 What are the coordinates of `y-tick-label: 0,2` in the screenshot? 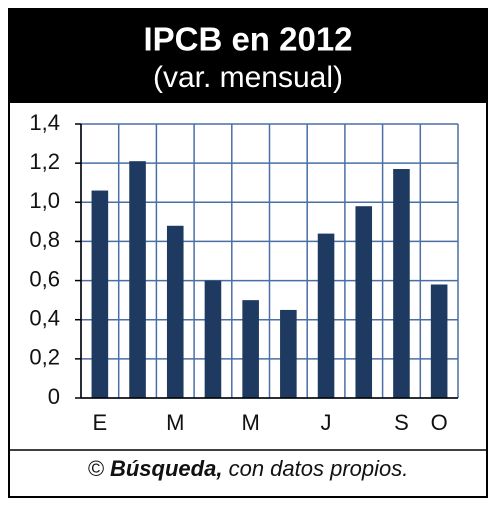 It's located at (44, 357).